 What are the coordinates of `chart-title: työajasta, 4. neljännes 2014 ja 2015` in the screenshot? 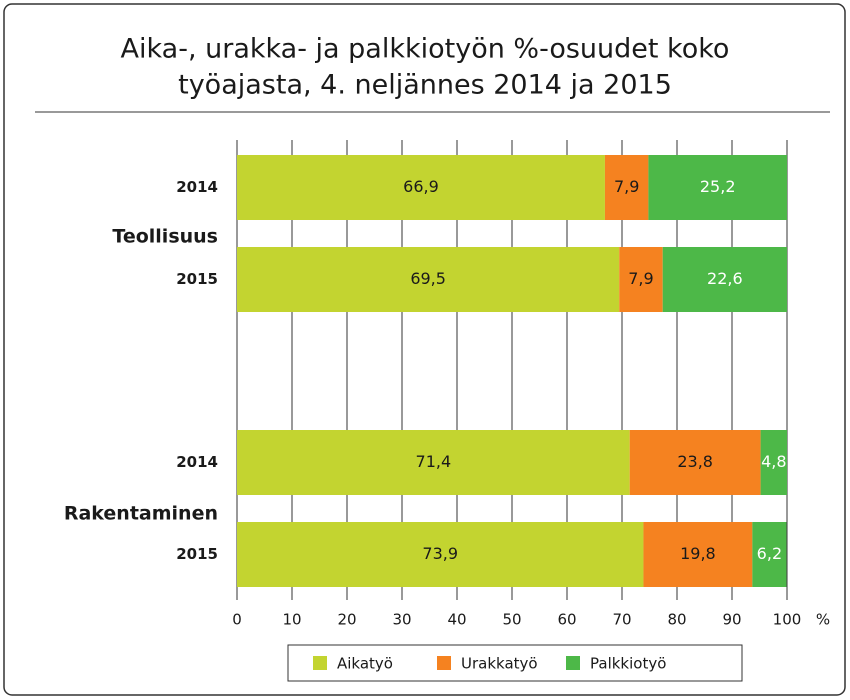 It's located at (425, 85).